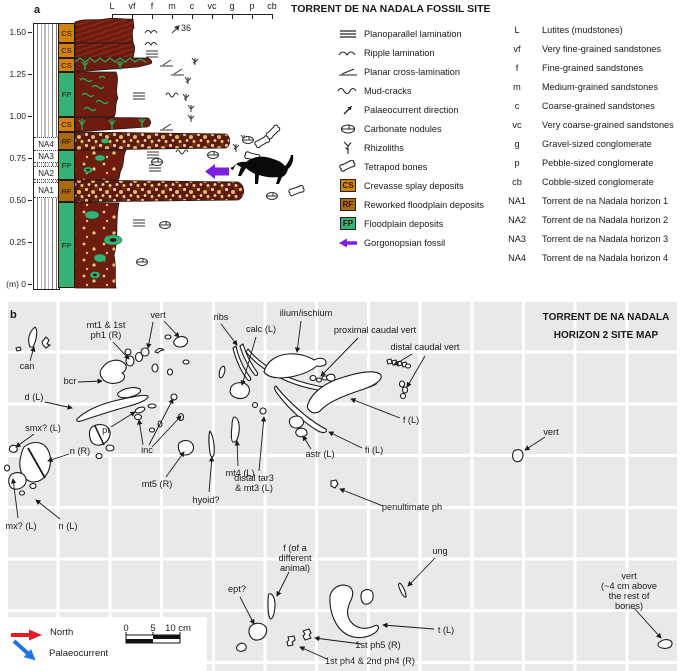 Image resolution: width=685 pixels, height=671 pixels. What do you see at coordinates (232, 6) in the screenshot?
I see `grain-tick-label: g` at bounding box center [232, 6].